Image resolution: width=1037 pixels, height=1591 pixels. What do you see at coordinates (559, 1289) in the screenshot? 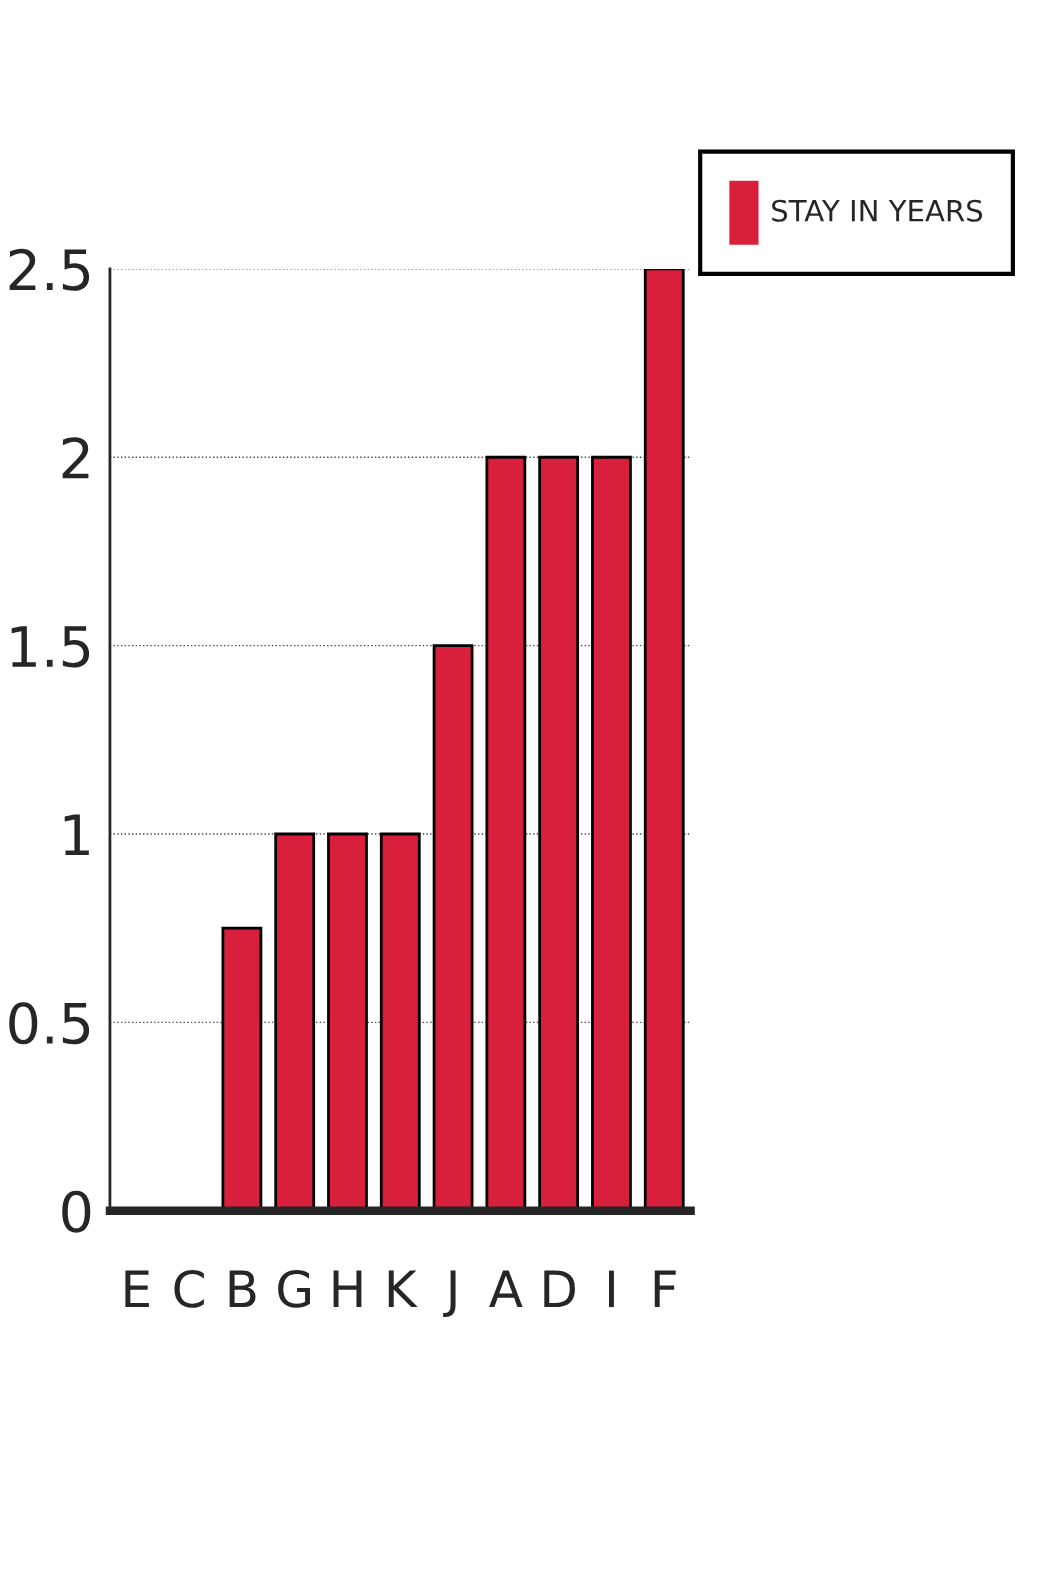
I see `x-tick-label: D` at bounding box center [559, 1289].